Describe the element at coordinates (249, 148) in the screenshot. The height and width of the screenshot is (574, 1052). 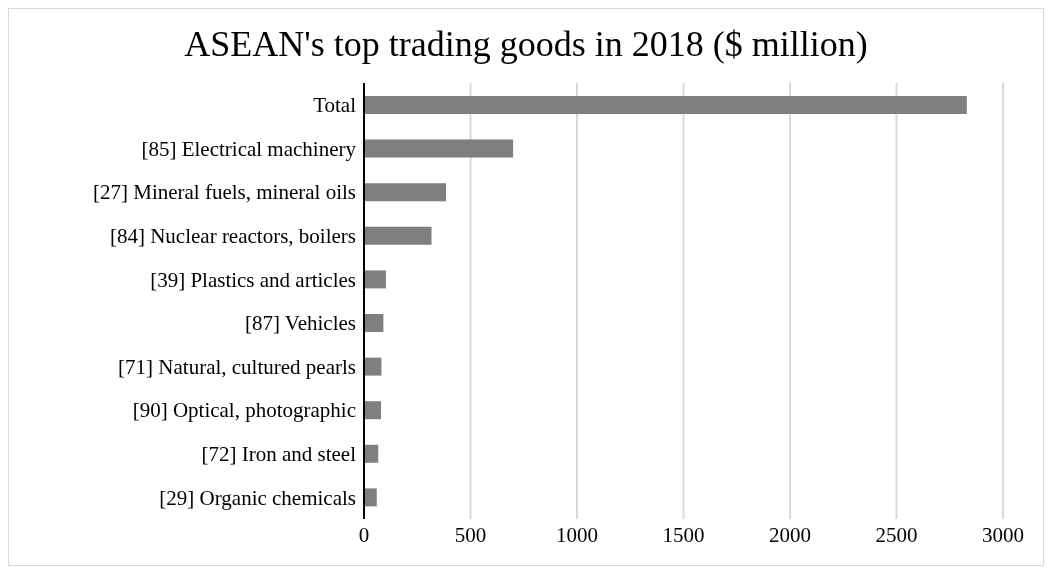
I see `y-tick-label: [85] Electrical machinery` at that location.